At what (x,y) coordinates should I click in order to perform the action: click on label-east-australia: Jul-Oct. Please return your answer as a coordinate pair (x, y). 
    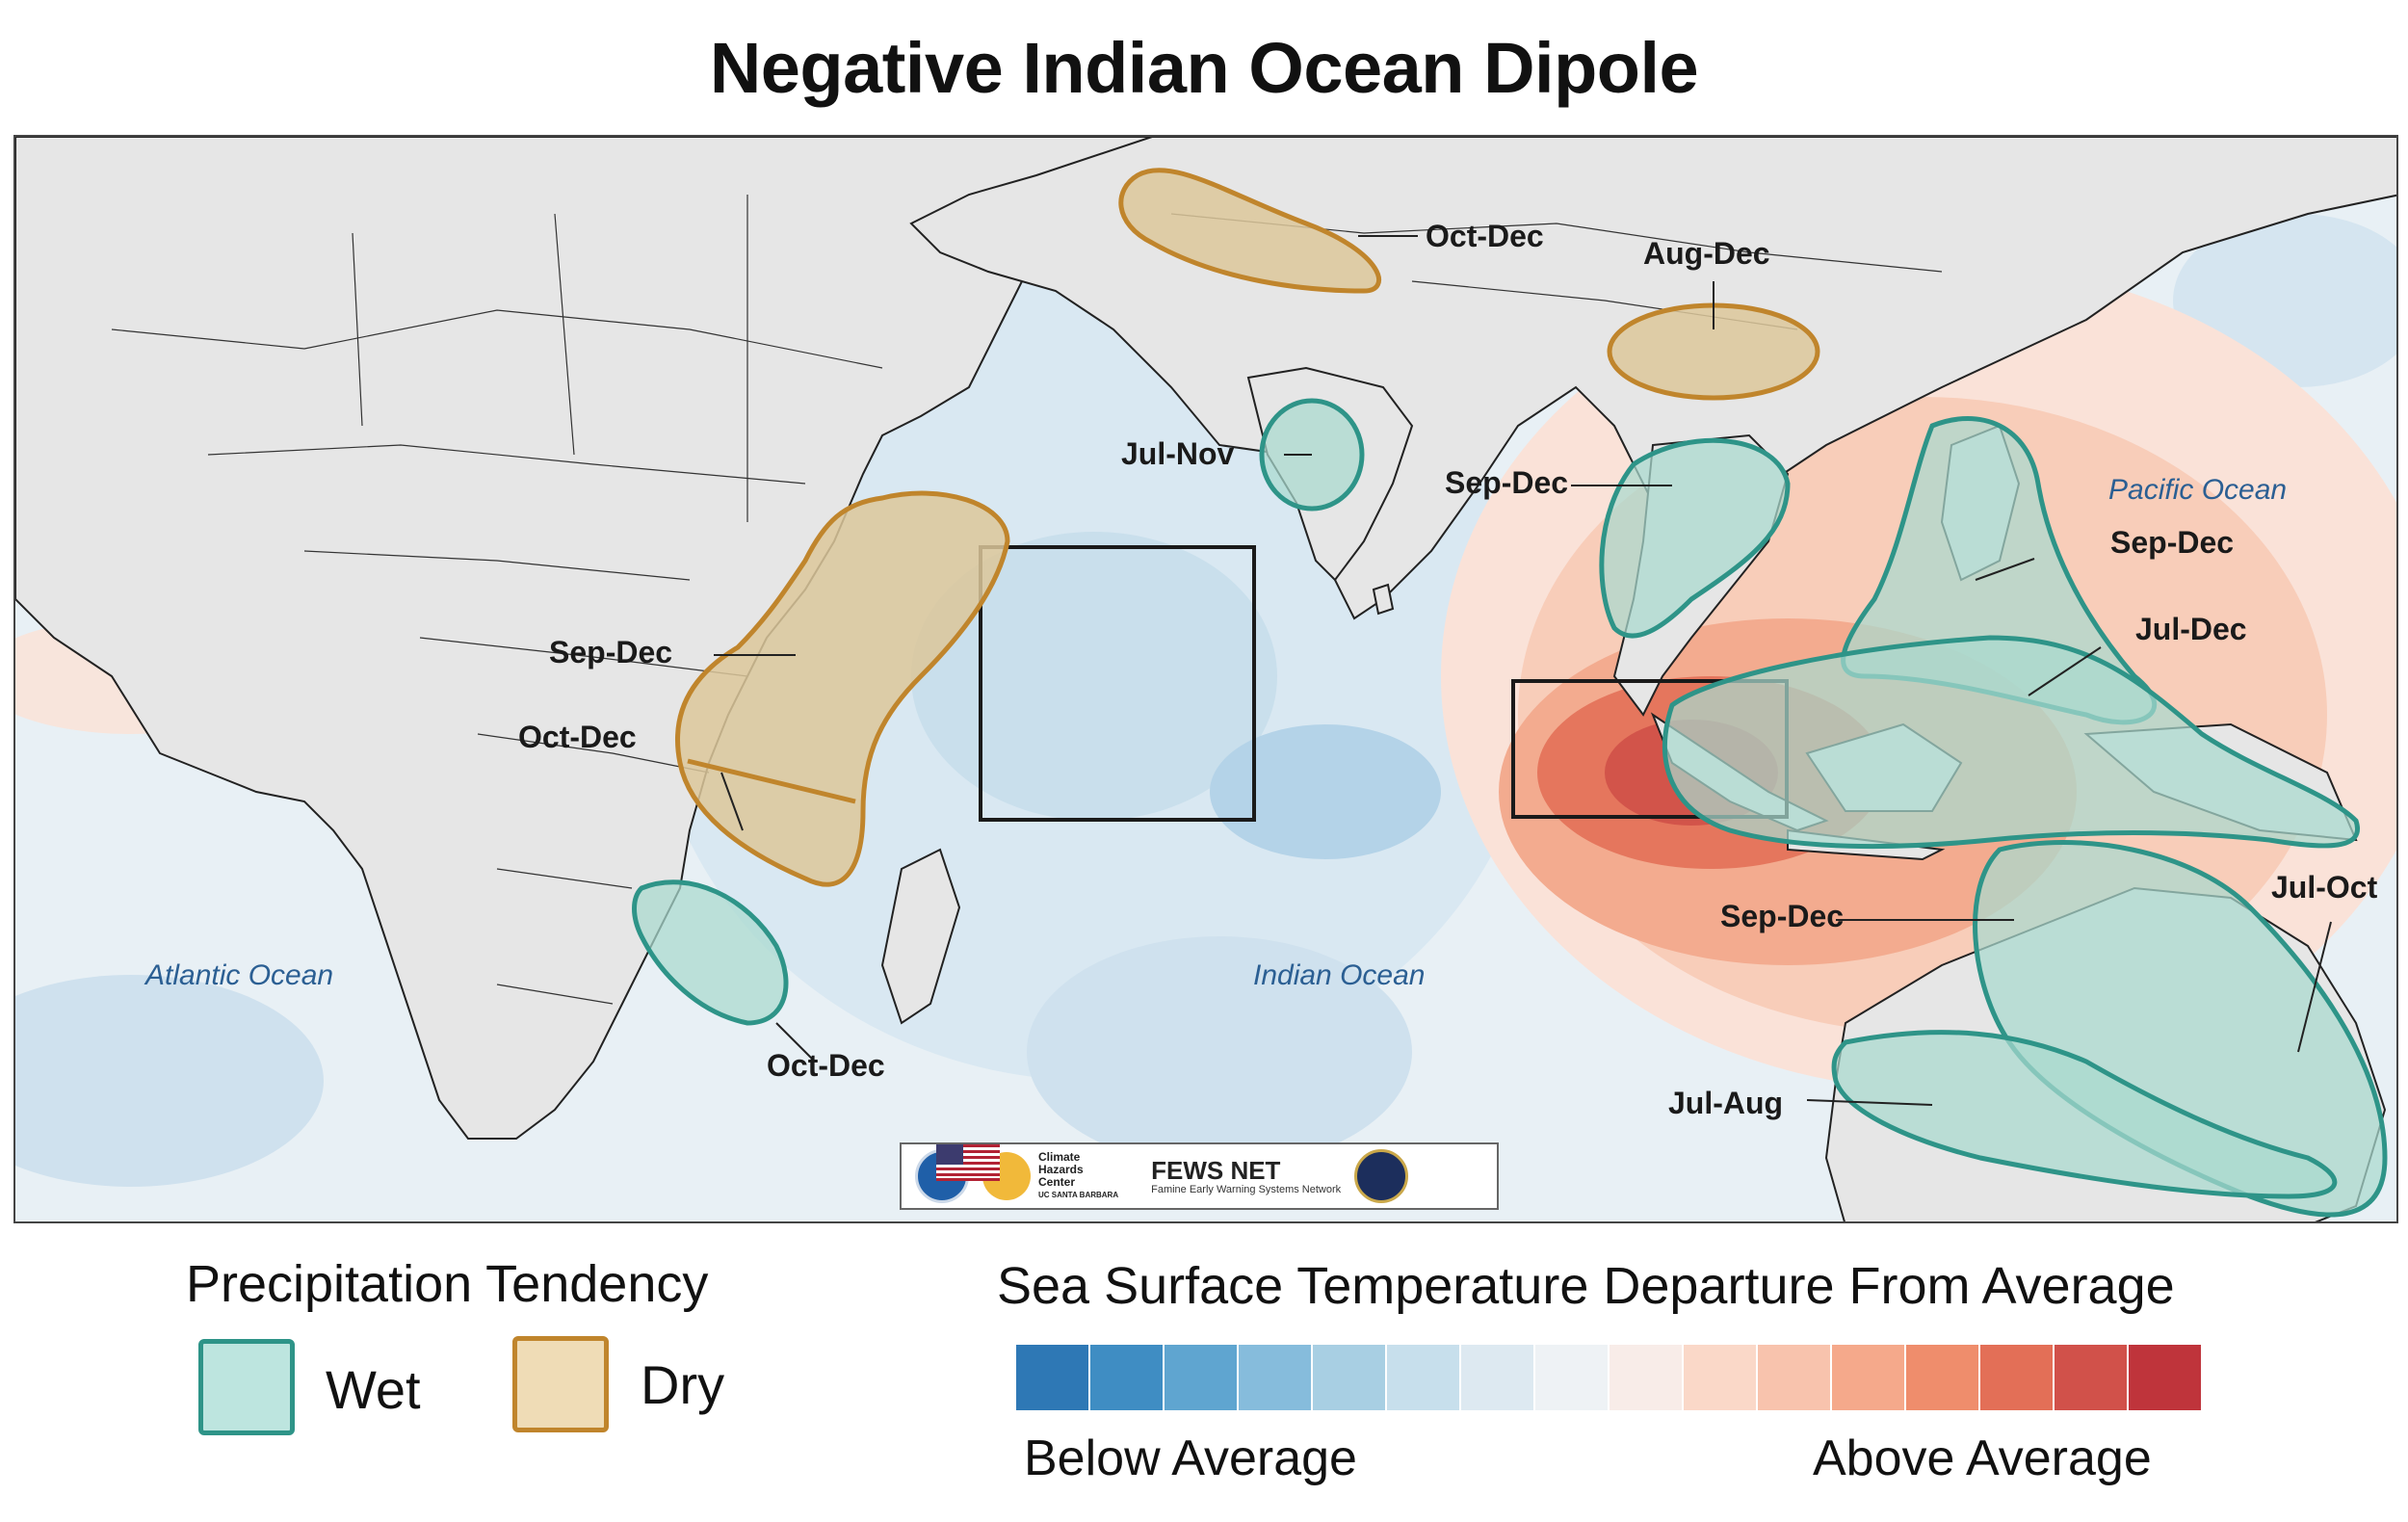
    Looking at the image, I should click on (2324, 888).